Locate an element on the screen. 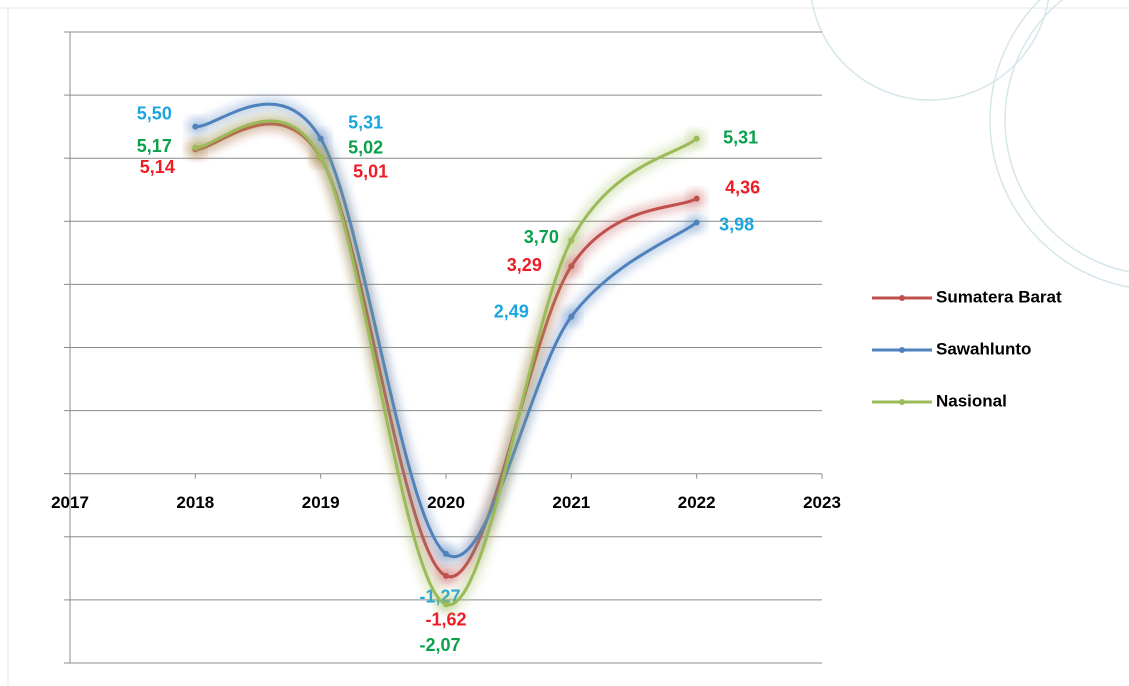 This screenshot has height=686, width=1129. data-label: 5,02 is located at coordinates (365, 148).